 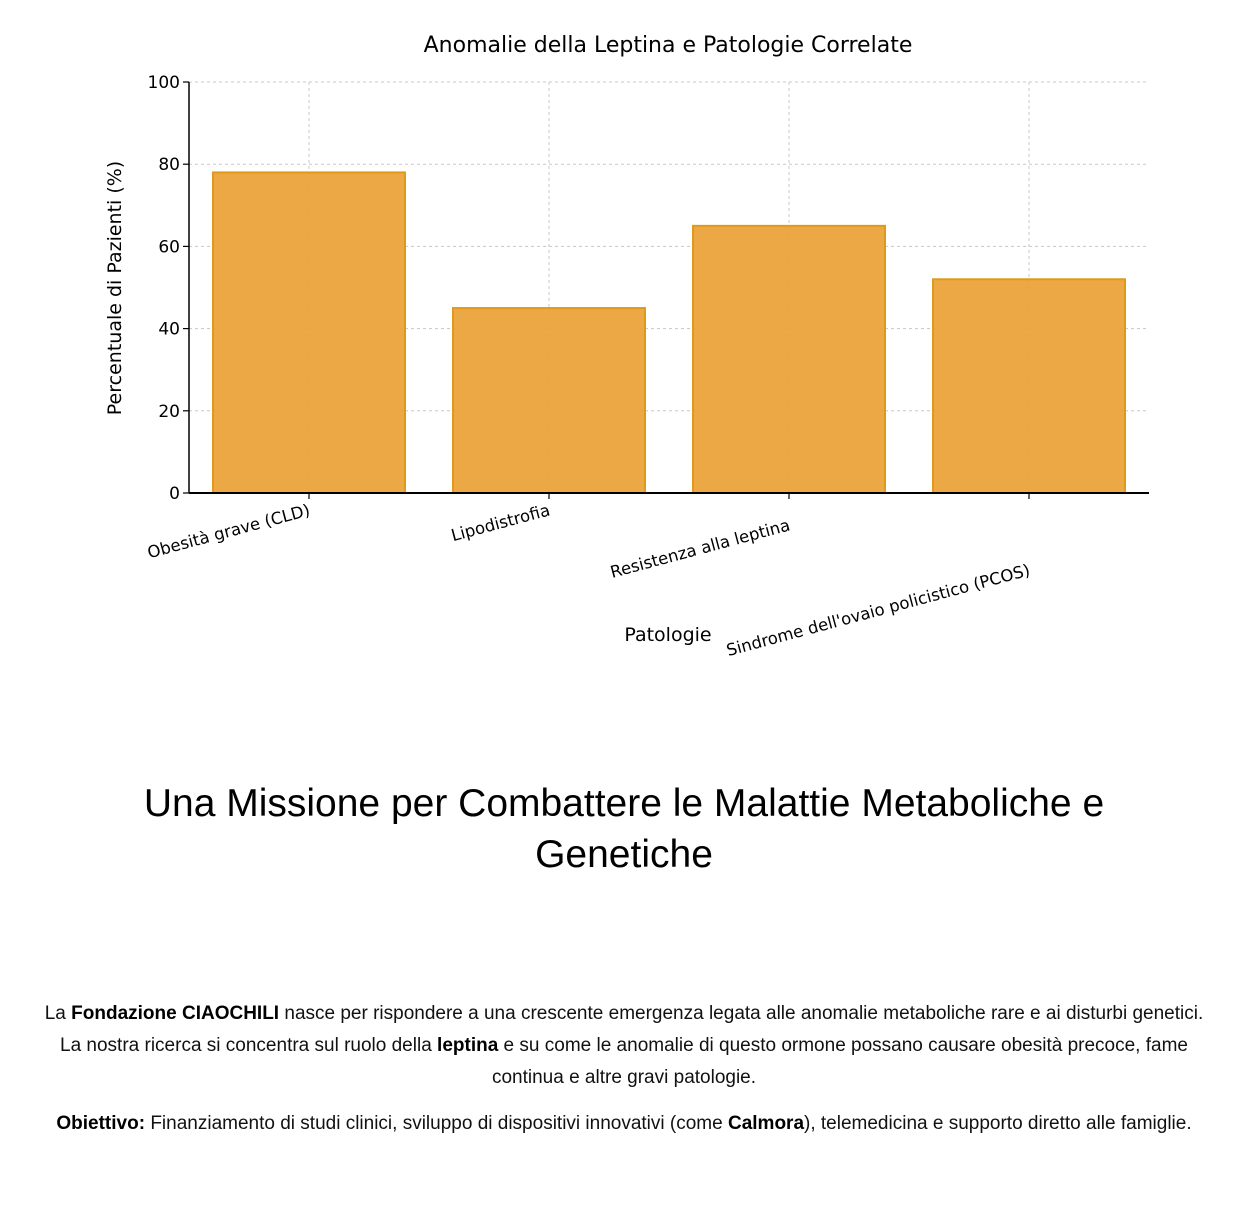 What do you see at coordinates (169, 412) in the screenshot?
I see `y-tick-label: 20` at bounding box center [169, 412].